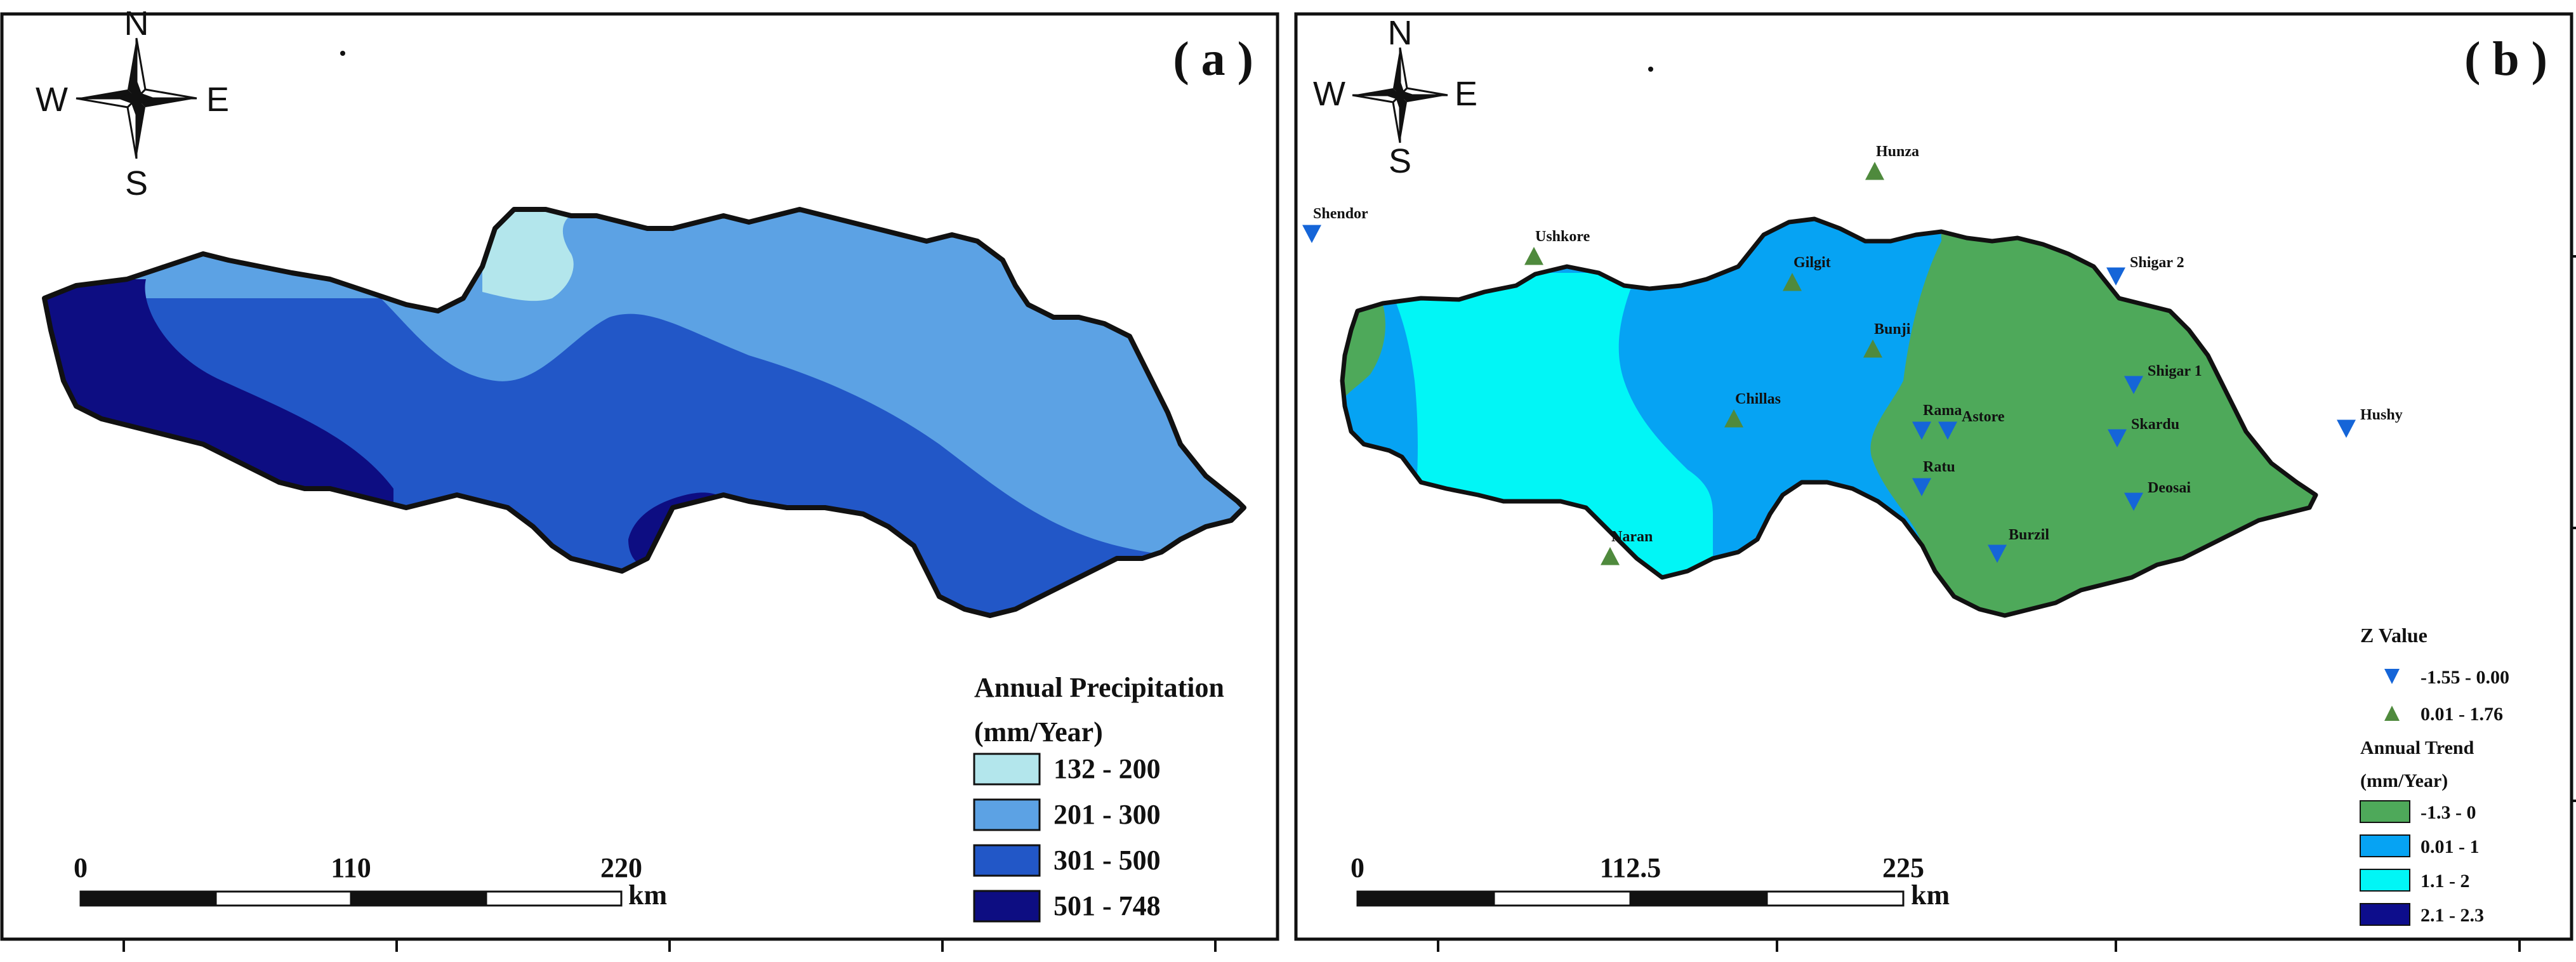 This screenshot has width=2576, height=962. I want to click on station-label: Hushy, so click(2381, 415).